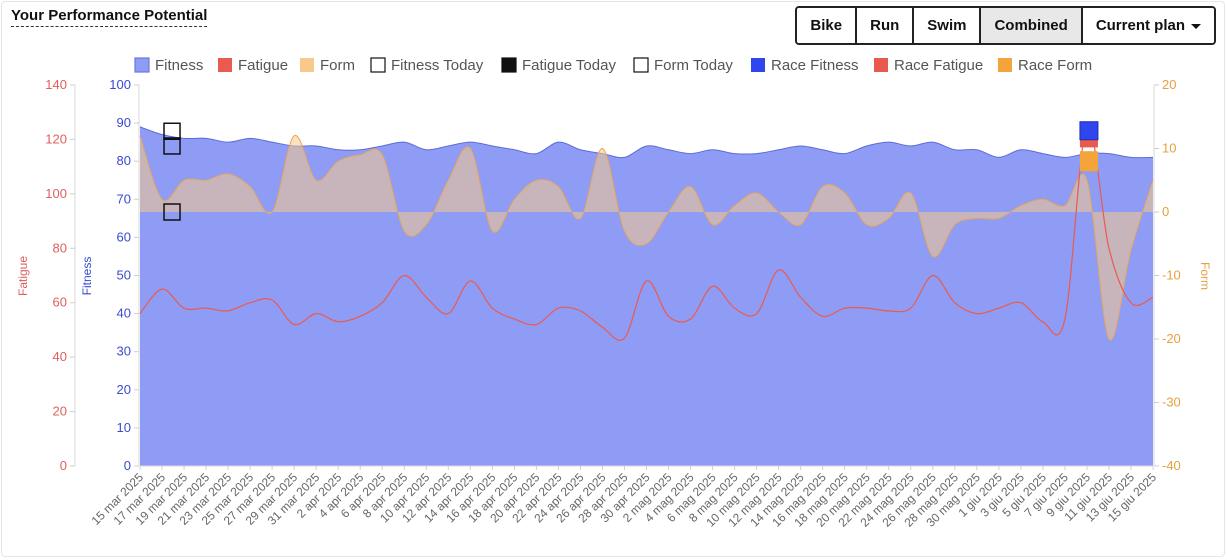  Describe the element at coordinates (337, 65) in the screenshot. I see `legend-item-label: Form` at that location.